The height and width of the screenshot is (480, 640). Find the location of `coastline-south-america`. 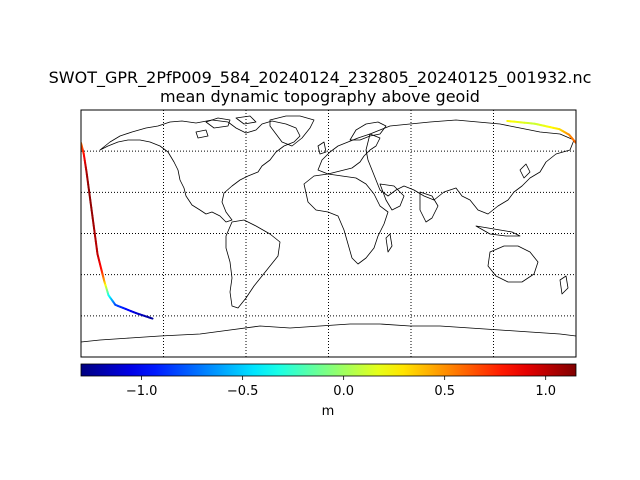

coastline-south-america is located at coordinates (253, 264).